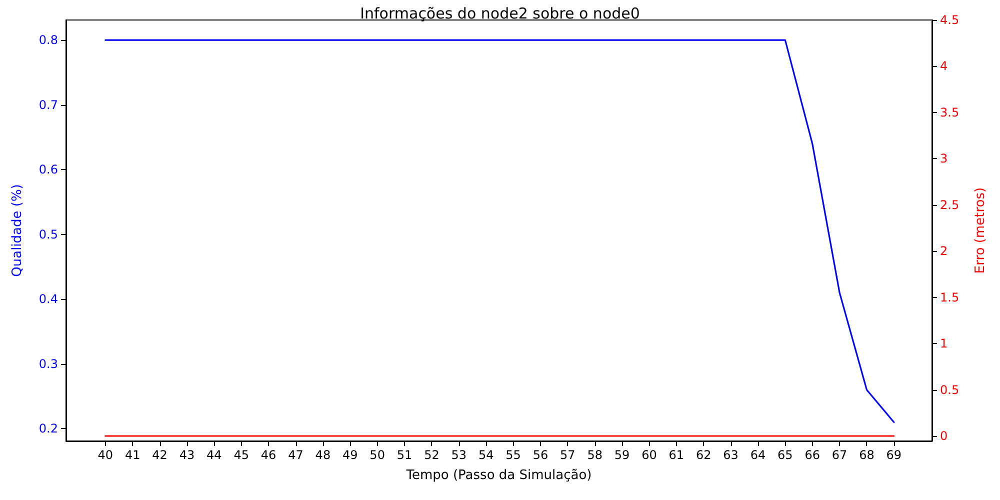  Describe the element at coordinates (730, 455) in the screenshot. I see `x-tick-label: 63` at that location.